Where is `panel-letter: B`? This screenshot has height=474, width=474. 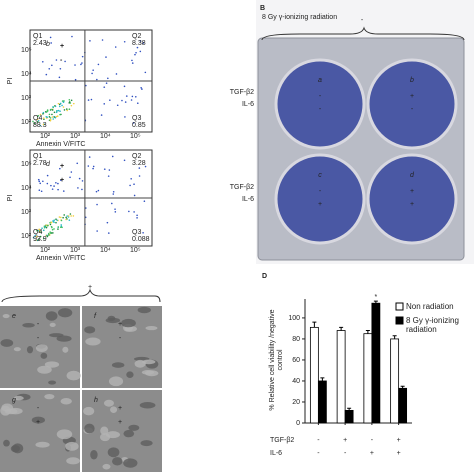 panel-letter: B is located at coordinates (262, 8).